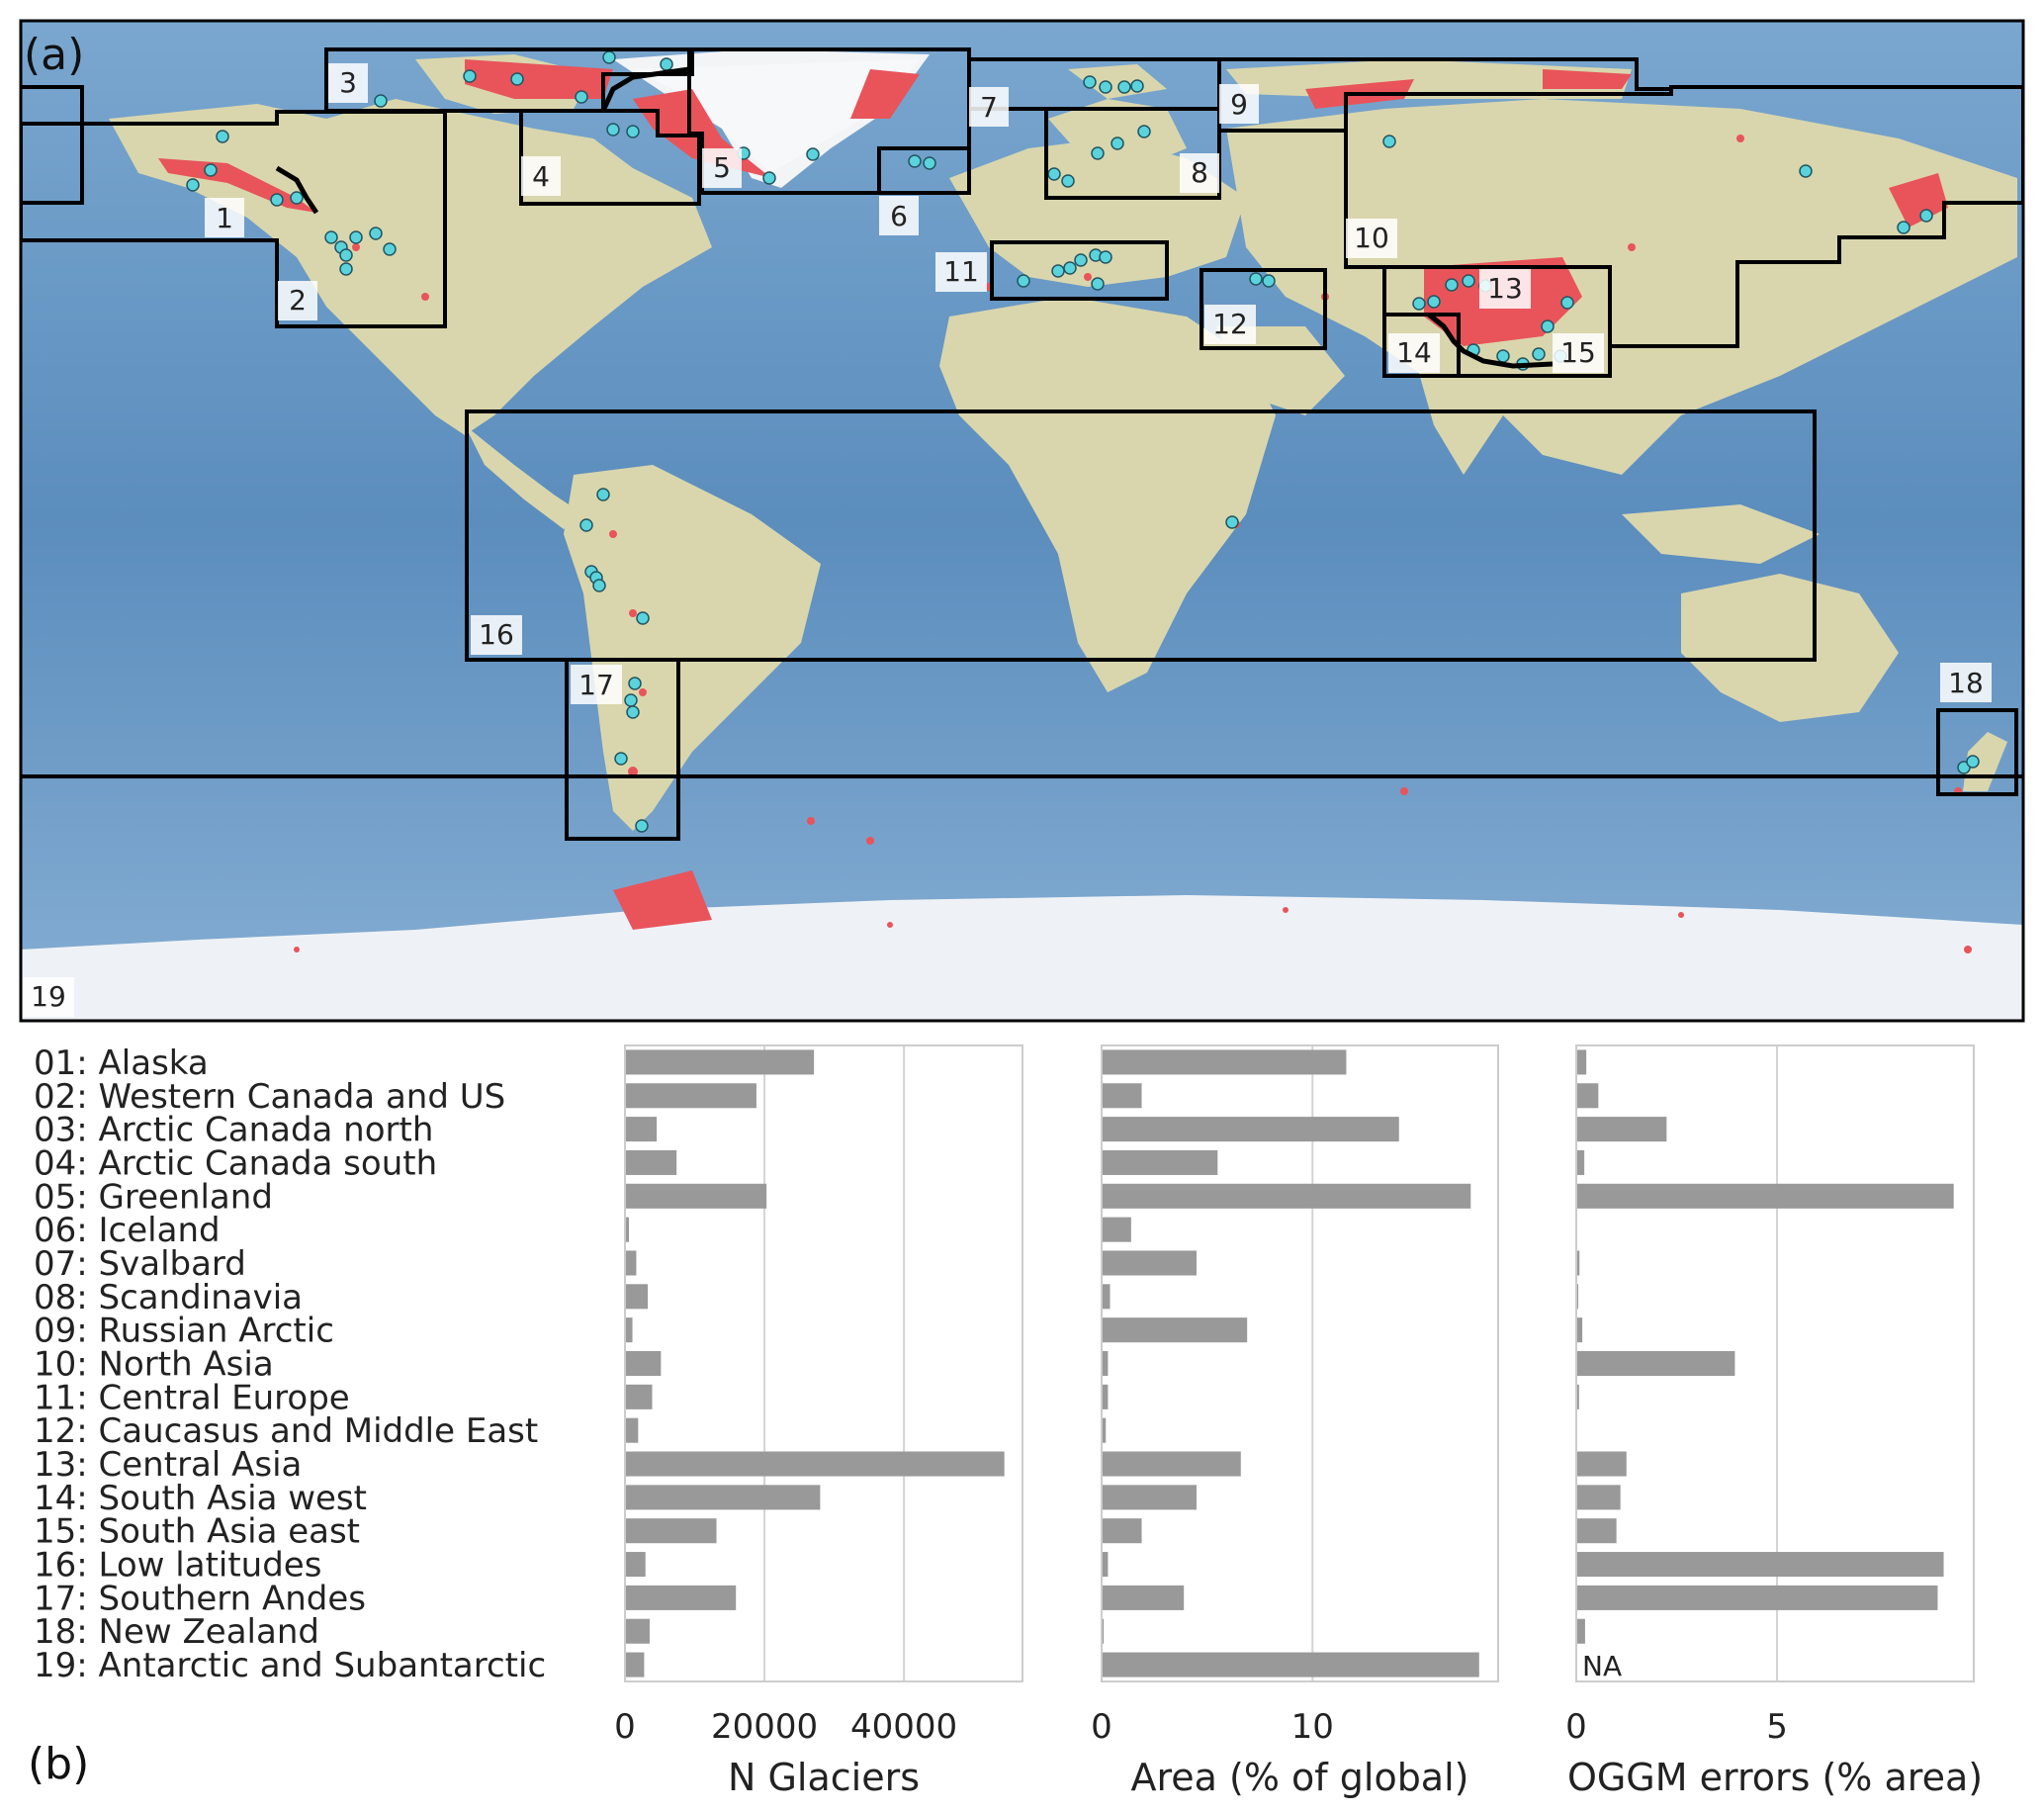 Image resolution: width=2044 pixels, height=1814 pixels. What do you see at coordinates (1101, 1727) in the screenshot?
I see `x-tick-label: 0` at bounding box center [1101, 1727].